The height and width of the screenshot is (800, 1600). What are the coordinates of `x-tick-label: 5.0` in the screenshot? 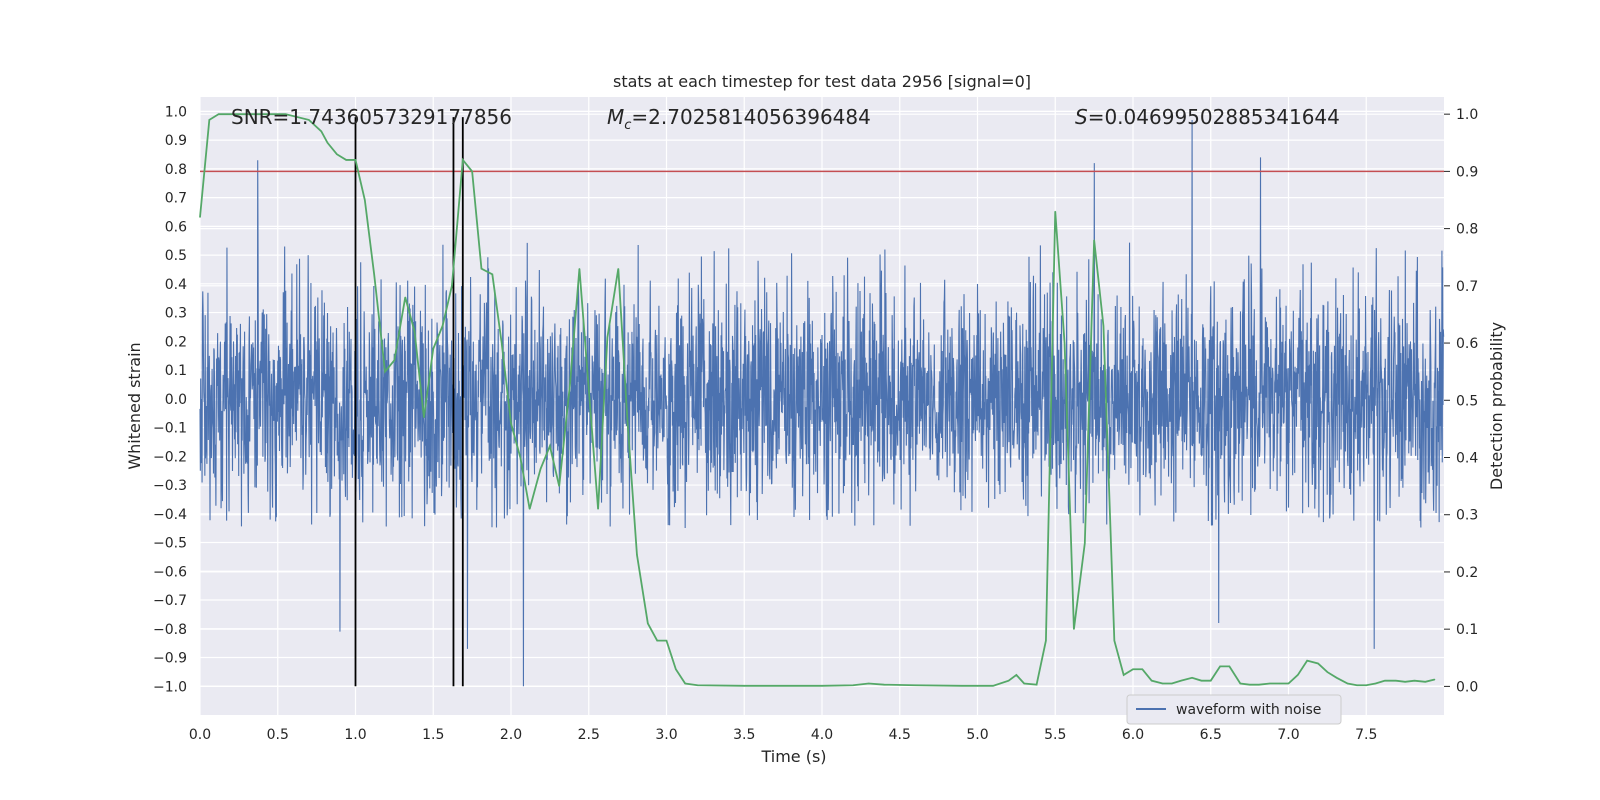 It's located at (977, 735).